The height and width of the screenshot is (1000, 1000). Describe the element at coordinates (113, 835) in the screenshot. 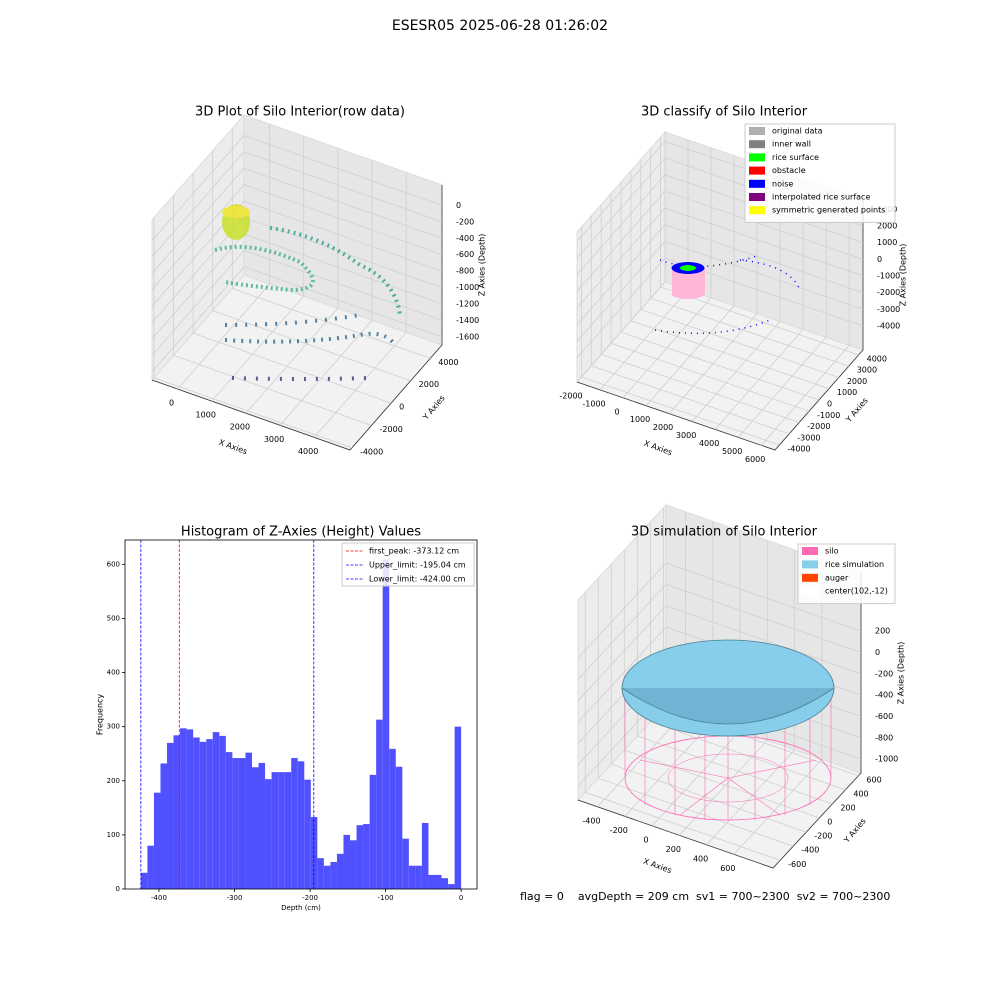

I see `y-tick-label: 100` at that location.